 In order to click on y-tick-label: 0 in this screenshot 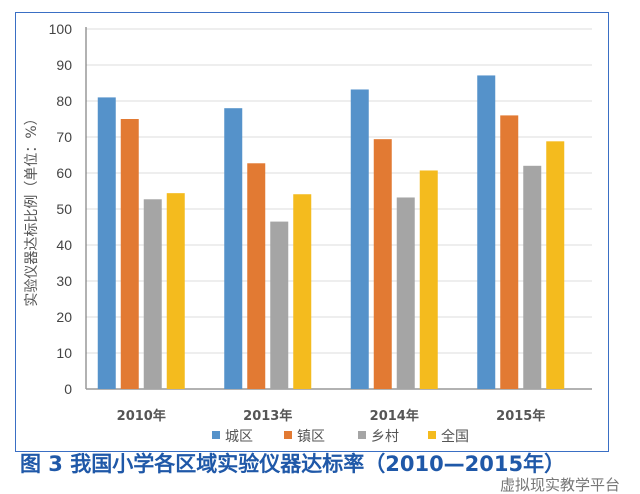, I will do `click(68, 389)`.